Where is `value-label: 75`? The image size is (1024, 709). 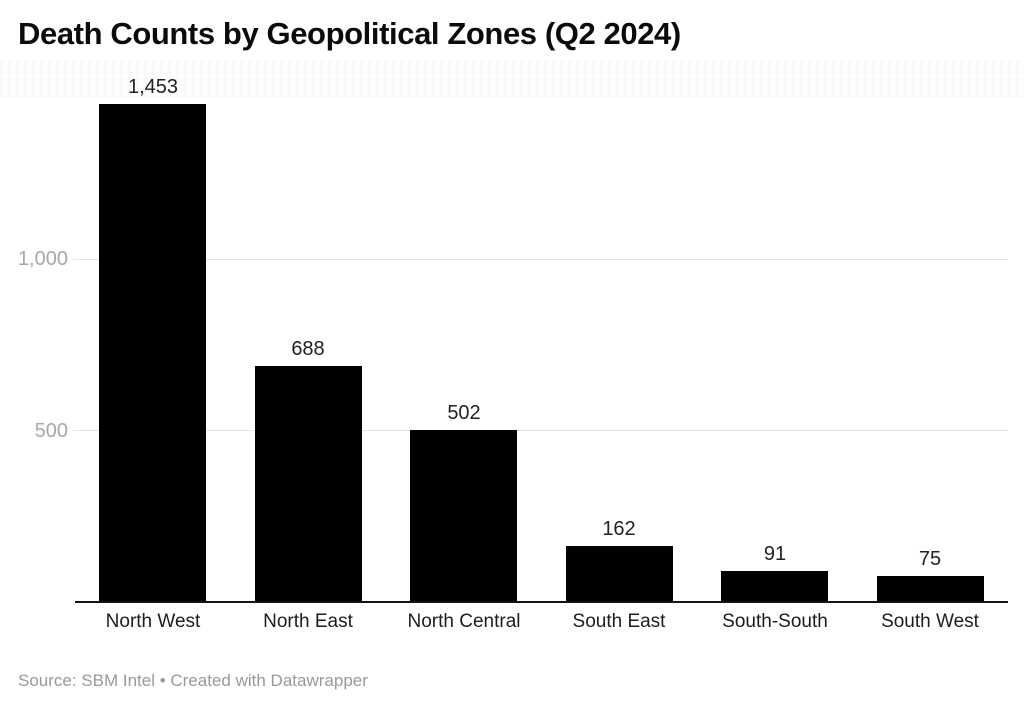
value-label: 75 is located at coordinates (930, 559).